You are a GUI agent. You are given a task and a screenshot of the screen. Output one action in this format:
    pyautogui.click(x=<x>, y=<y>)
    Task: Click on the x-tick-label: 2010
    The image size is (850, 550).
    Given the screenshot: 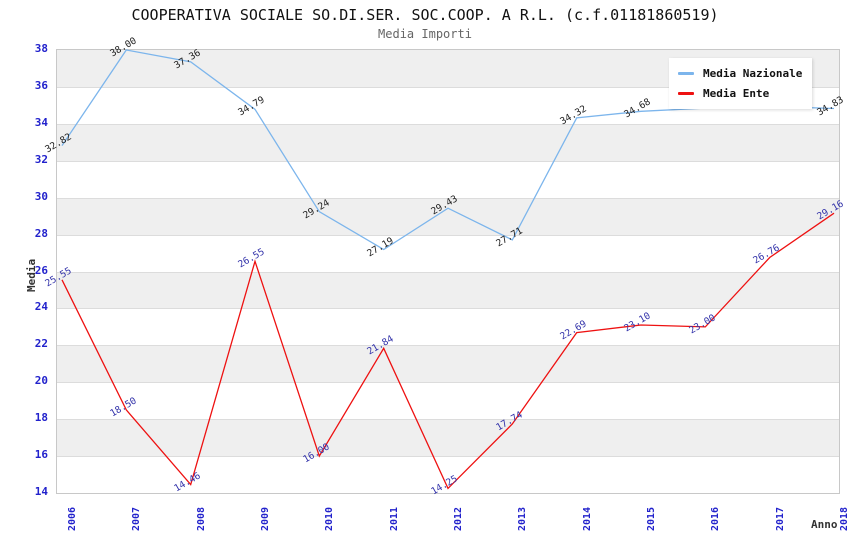 What is the action you would take?
    pyautogui.click(x=330, y=518)
    